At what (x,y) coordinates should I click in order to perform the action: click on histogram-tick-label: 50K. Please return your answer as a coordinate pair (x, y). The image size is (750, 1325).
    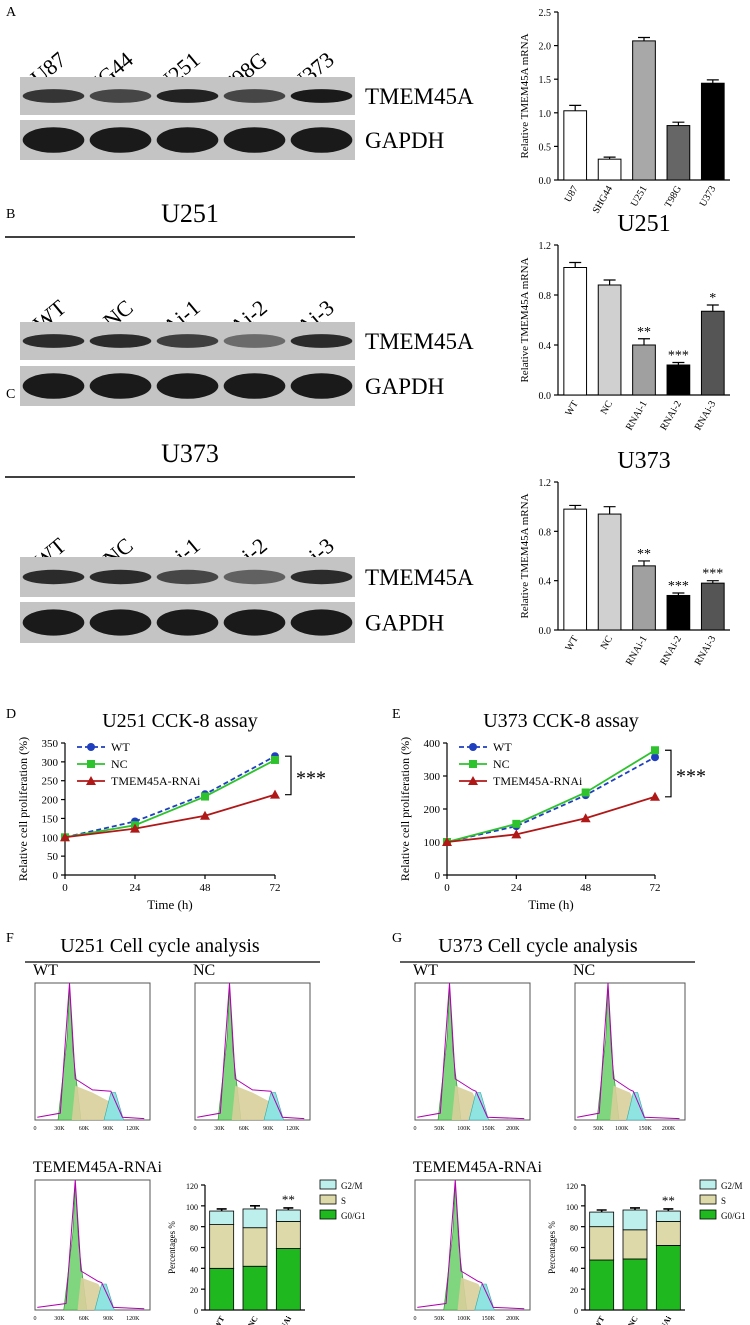
    Looking at the image, I should click on (439, 1319).